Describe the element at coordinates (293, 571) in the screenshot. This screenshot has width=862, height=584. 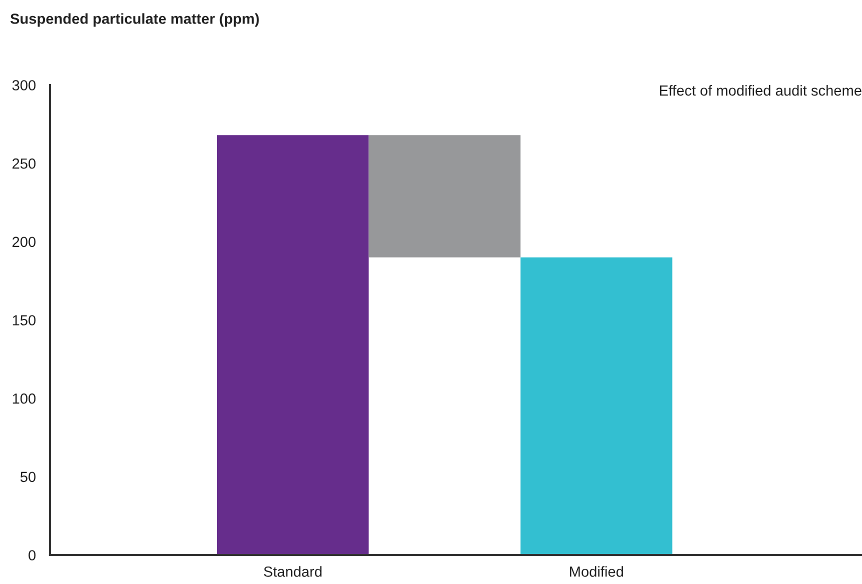
I see `x-tick-label: Standard` at that location.